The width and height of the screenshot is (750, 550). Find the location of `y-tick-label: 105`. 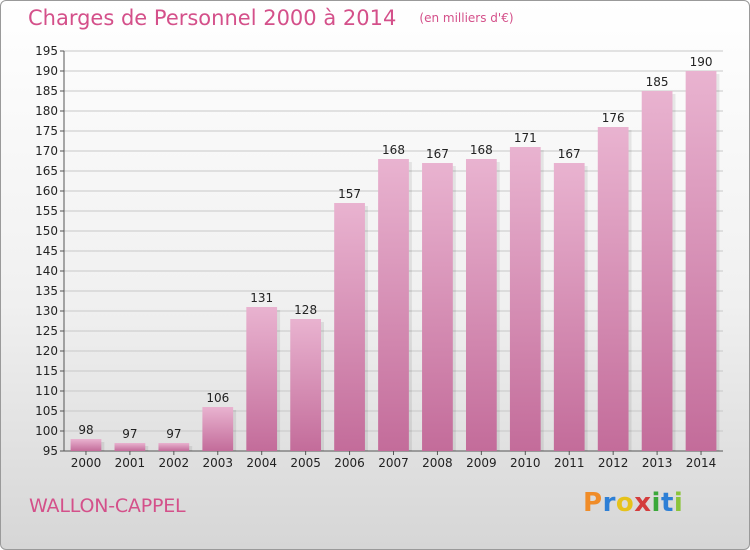

y-tick-label: 105 is located at coordinates (46, 411).